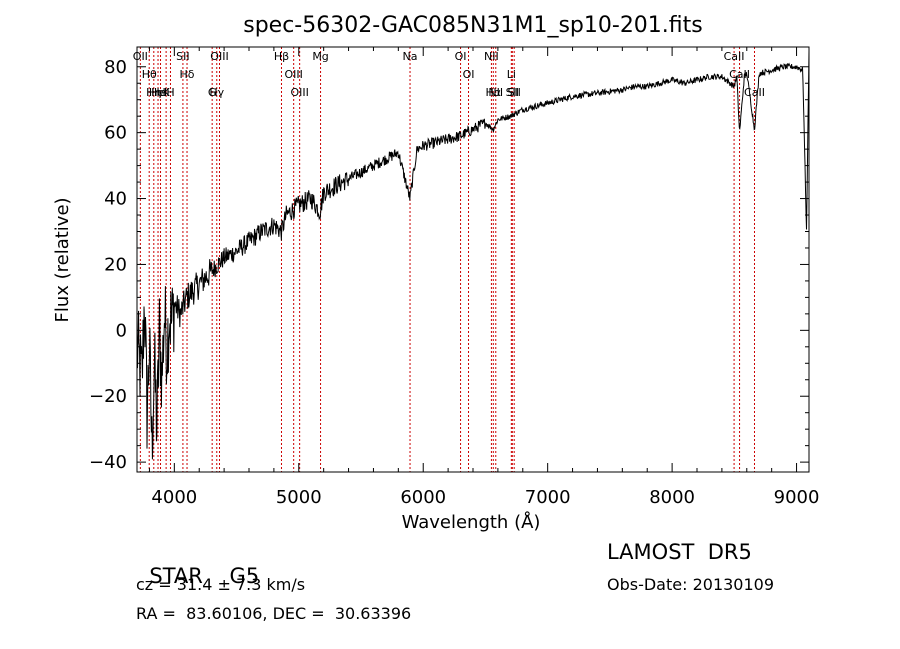 Image resolution: width=900 pixels, height=649 pixels. I want to click on x-tick-label: 7000, so click(548, 497).